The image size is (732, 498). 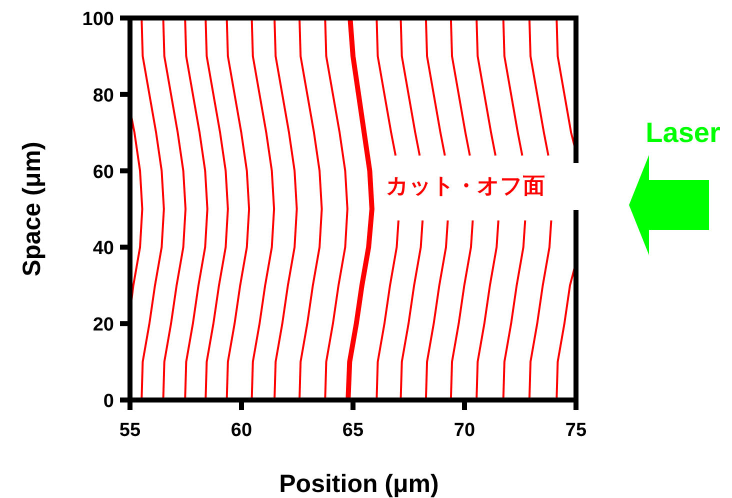 I want to click on y-tick-label: 40, so click(x=103, y=249).